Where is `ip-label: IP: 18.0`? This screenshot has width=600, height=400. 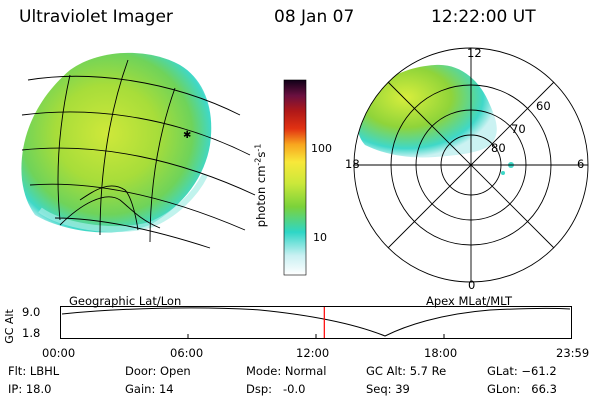 ip-label: IP: 18.0 is located at coordinates (30, 389).